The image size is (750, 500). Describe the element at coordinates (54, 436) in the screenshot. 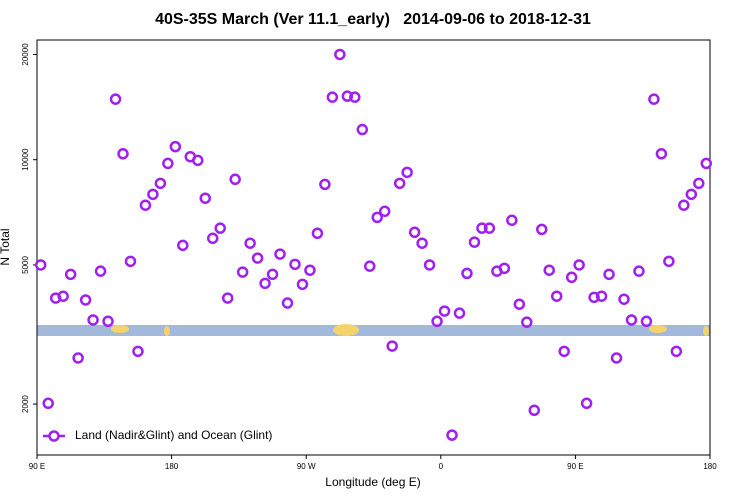

I see `legend-marker` at that location.